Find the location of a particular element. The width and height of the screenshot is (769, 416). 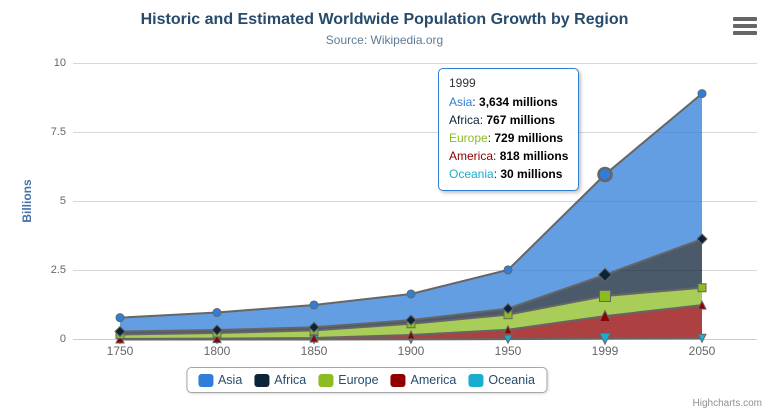

legend-item-asia: Asia is located at coordinates (220, 380).